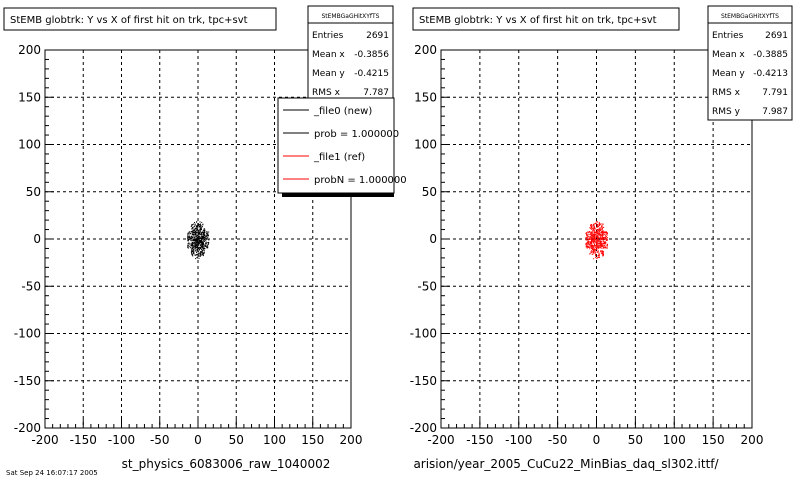 The image size is (800, 480). What do you see at coordinates (518, 440) in the screenshot?
I see `x-tick-label: -100` at bounding box center [518, 440].